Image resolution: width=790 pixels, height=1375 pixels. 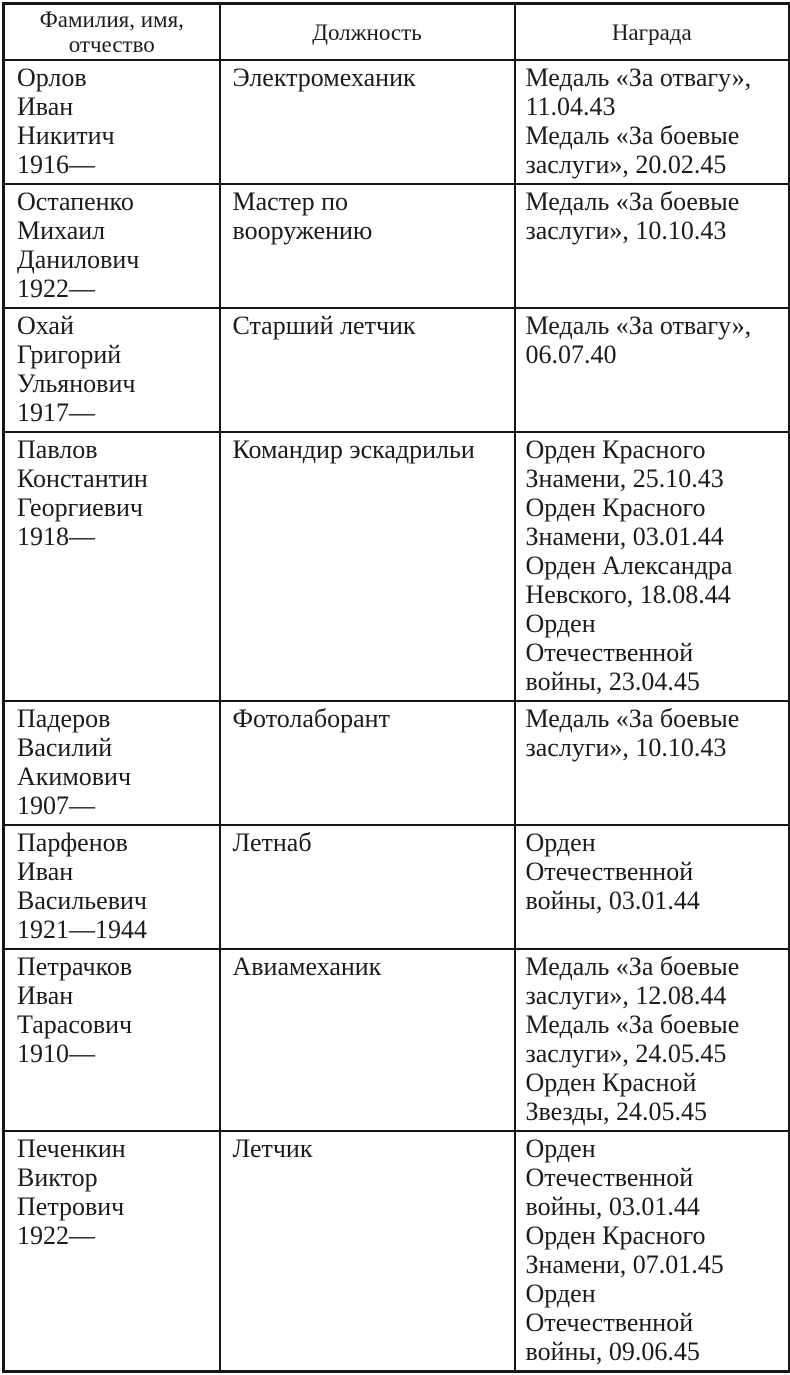 I want to click on header-name-column: Фамилия, имя, отчество, so click(x=111, y=31).